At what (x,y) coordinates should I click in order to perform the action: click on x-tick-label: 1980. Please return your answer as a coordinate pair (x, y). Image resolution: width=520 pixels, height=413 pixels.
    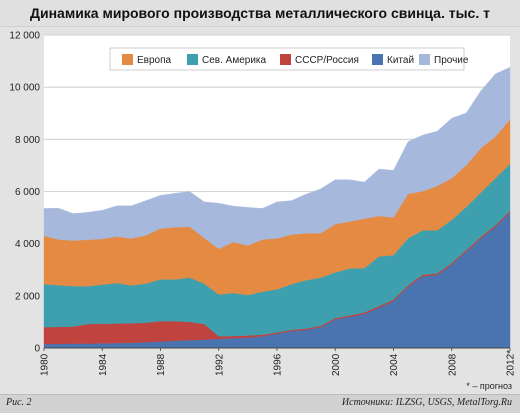
    Looking at the image, I should click on (45, 364).